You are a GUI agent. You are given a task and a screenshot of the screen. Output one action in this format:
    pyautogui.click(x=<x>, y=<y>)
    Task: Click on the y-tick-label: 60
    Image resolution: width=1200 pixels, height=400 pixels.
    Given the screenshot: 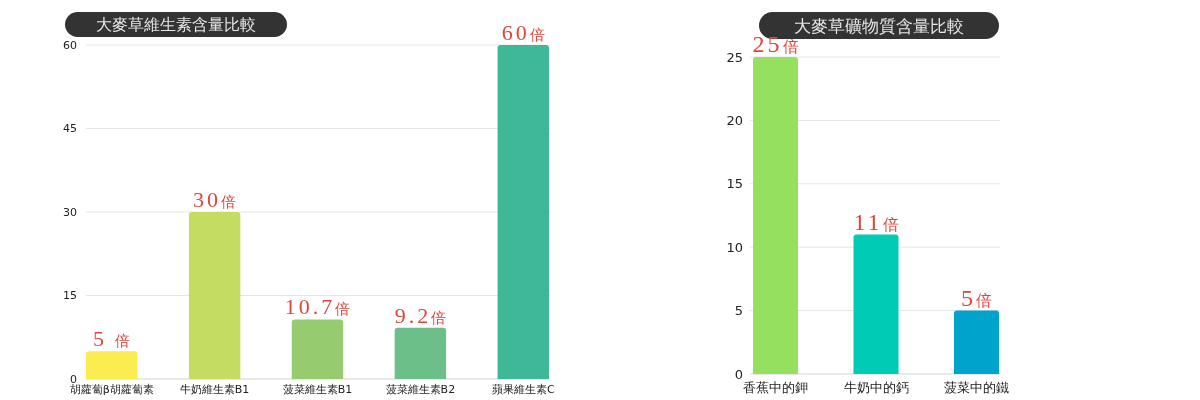 What is the action you would take?
    pyautogui.click(x=70, y=45)
    